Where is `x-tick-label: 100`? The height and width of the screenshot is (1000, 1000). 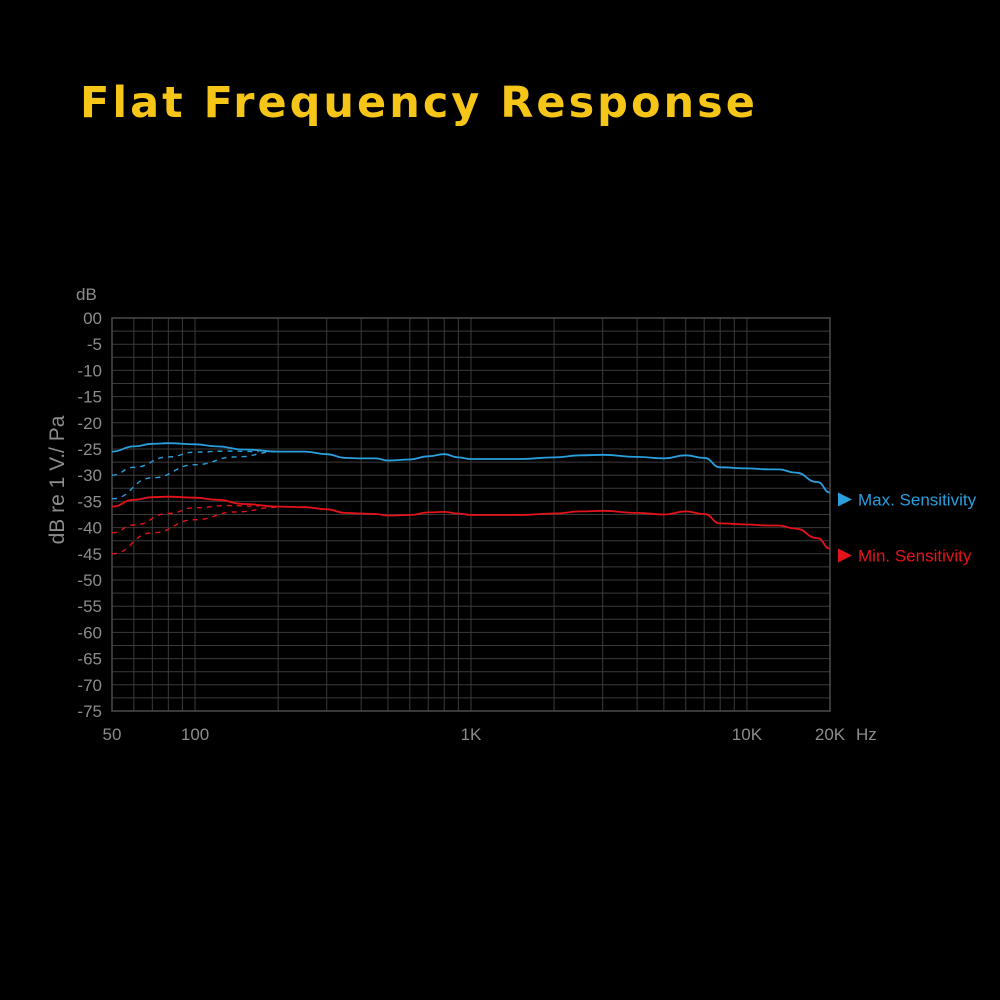
x-tick-label: 100 is located at coordinates (195, 734).